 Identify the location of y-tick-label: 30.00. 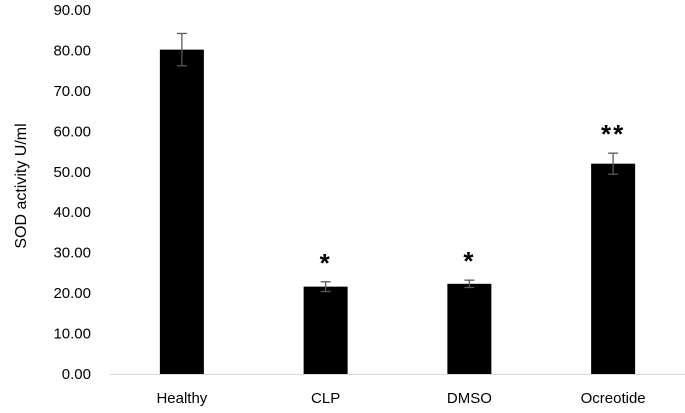
(72, 253).